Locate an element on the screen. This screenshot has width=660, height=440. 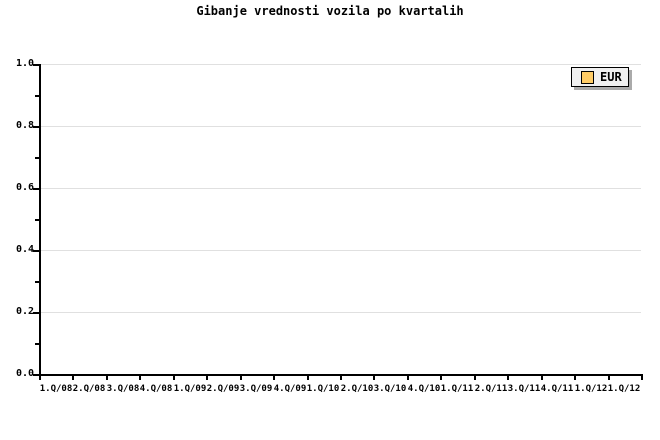
x-axis-tick-label: 1.Q/10 is located at coordinates (323, 389).